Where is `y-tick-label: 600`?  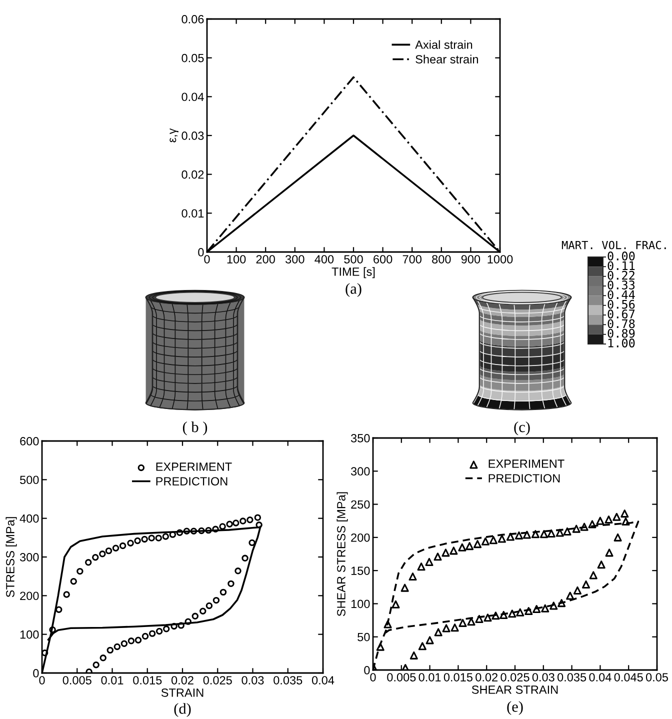
y-tick-label: 600 is located at coordinates (29, 441).